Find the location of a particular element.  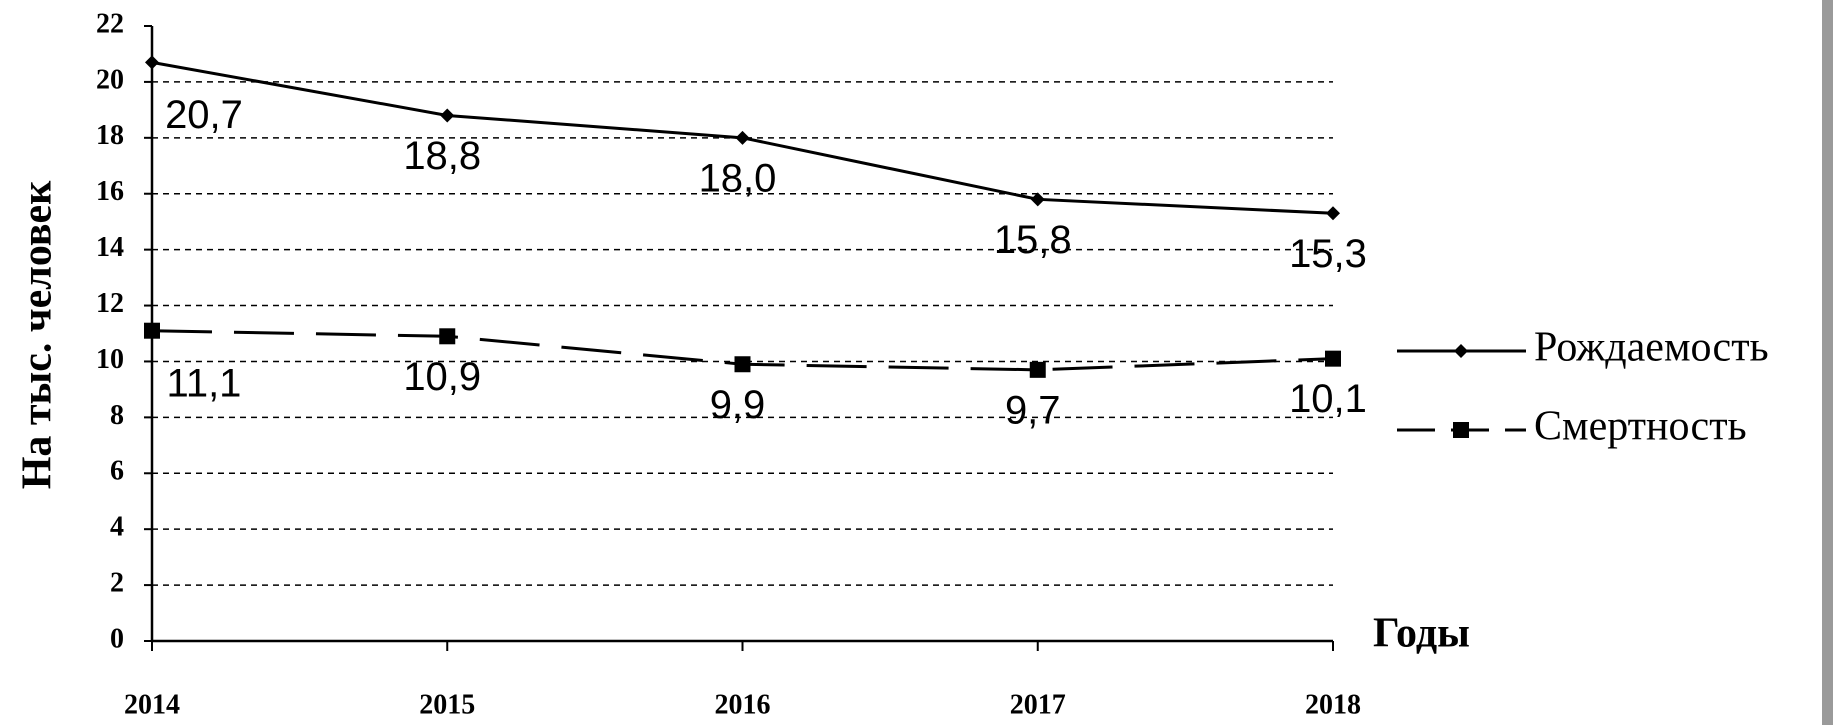

y-tick-label: 16 is located at coordinates (110, 191).